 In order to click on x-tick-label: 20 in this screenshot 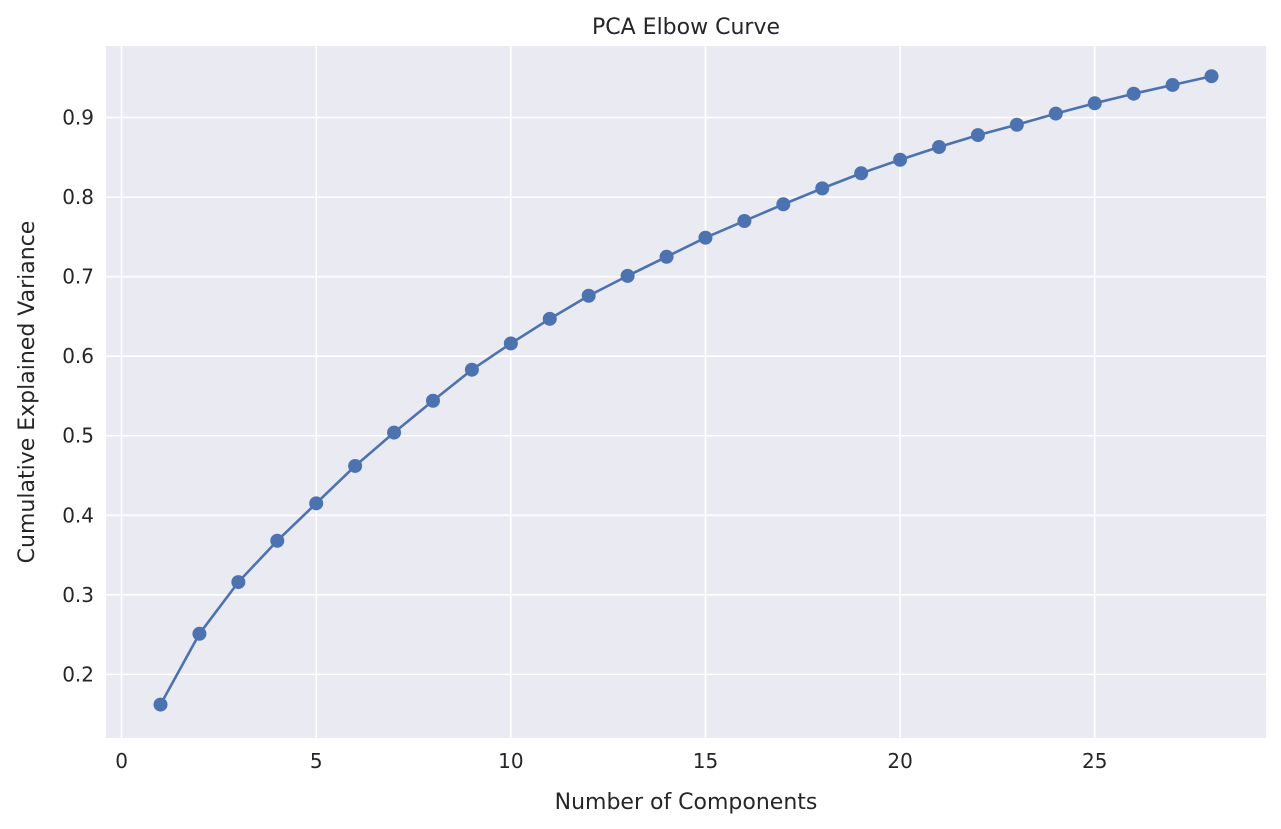, I will do `click(899, 761)`.